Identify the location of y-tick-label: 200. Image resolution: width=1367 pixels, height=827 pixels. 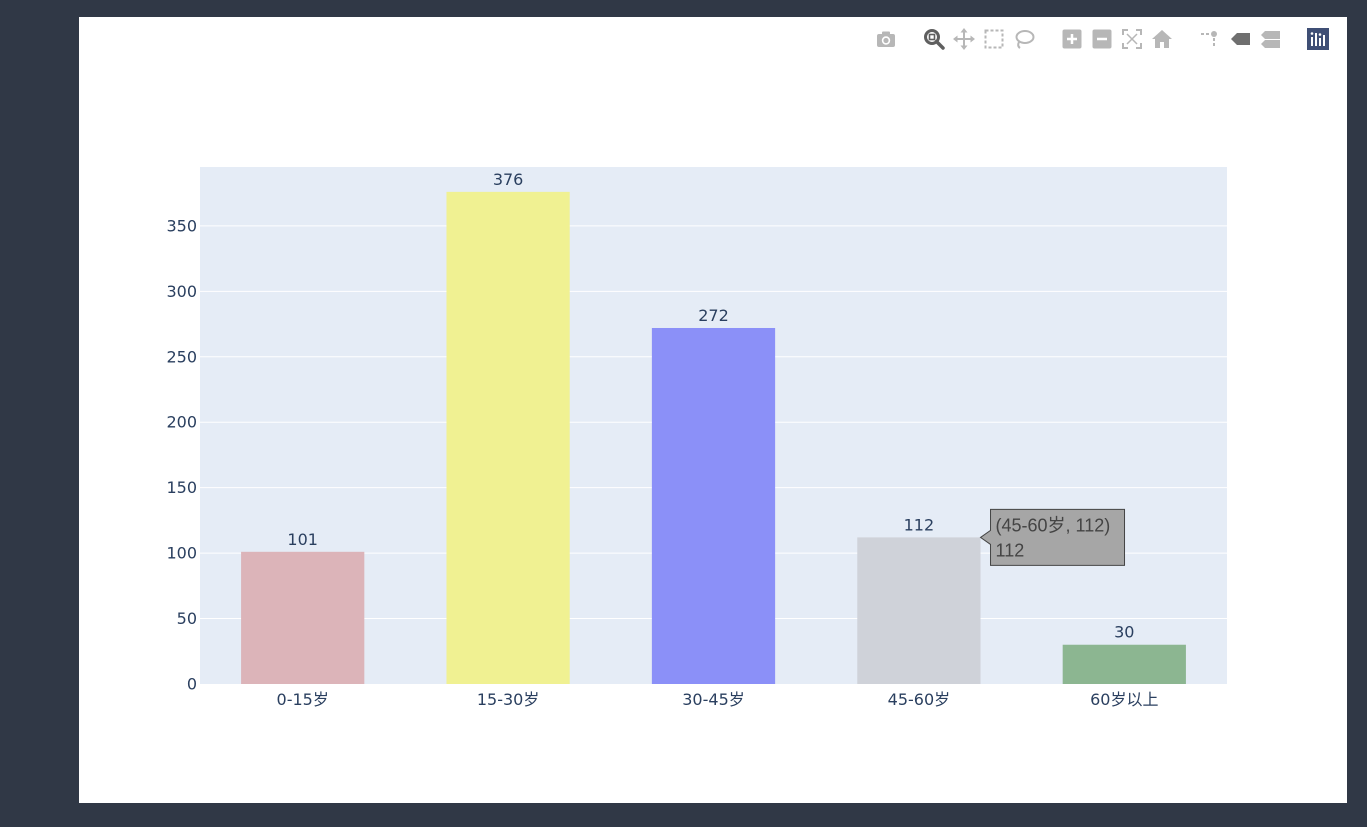
(181, 422).